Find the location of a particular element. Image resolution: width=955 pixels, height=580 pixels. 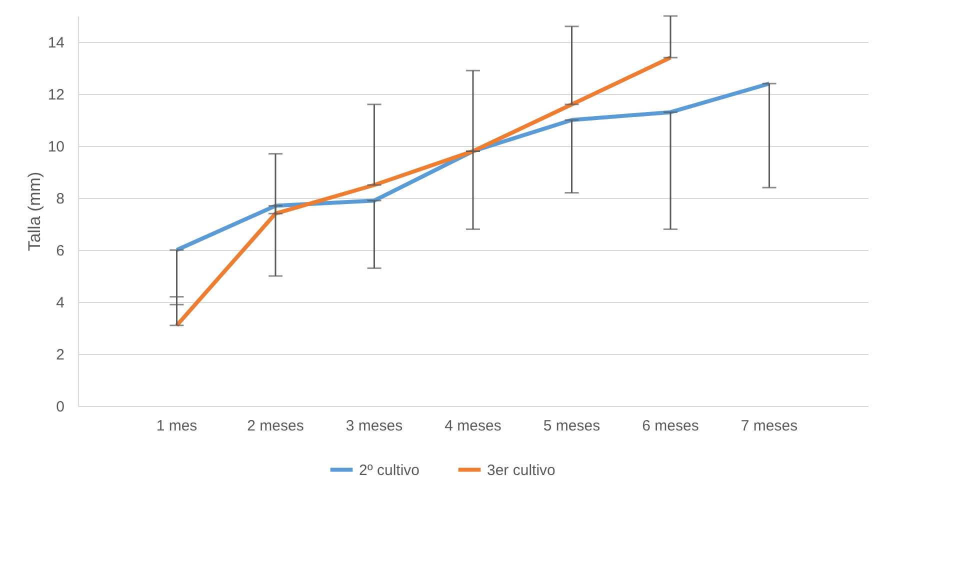

x-tick-label: 6 meses is located at coordinates (670, 426).